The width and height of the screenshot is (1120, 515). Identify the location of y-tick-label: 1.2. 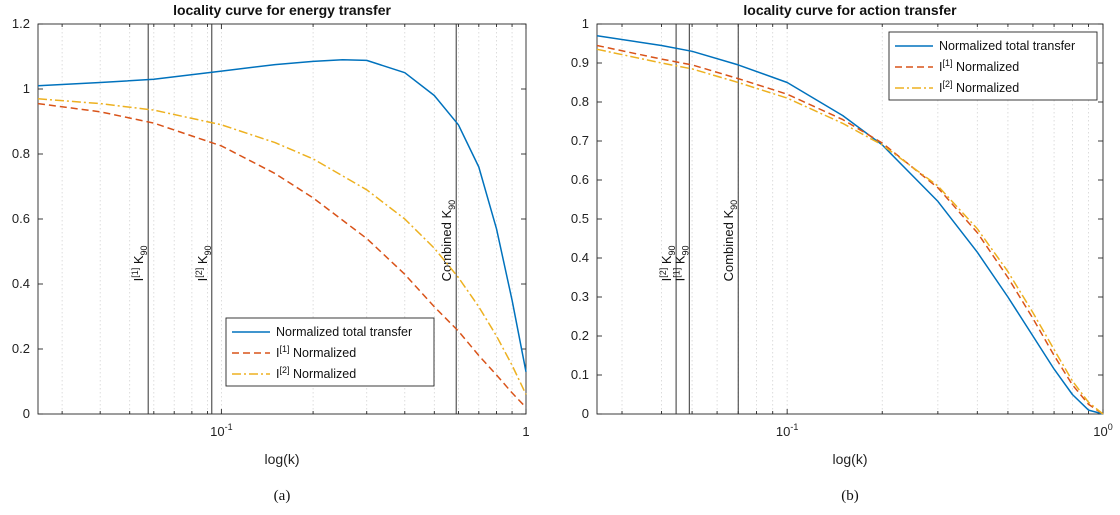
(21, 23).